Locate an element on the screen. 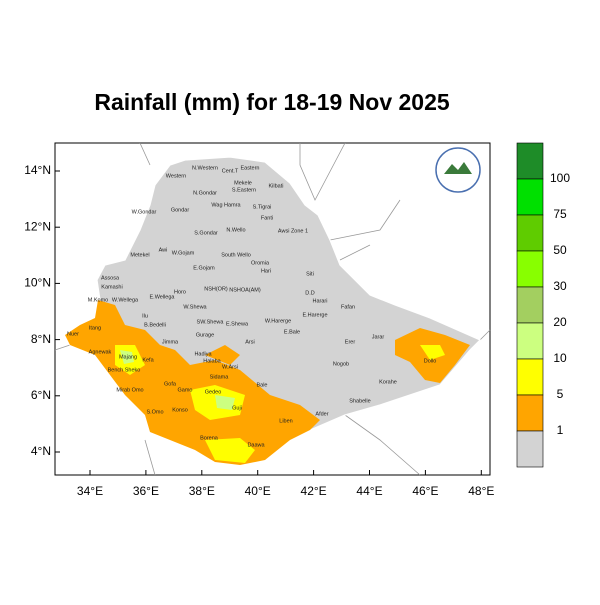  region-label: Nuer is located at coordinates (73, 334).